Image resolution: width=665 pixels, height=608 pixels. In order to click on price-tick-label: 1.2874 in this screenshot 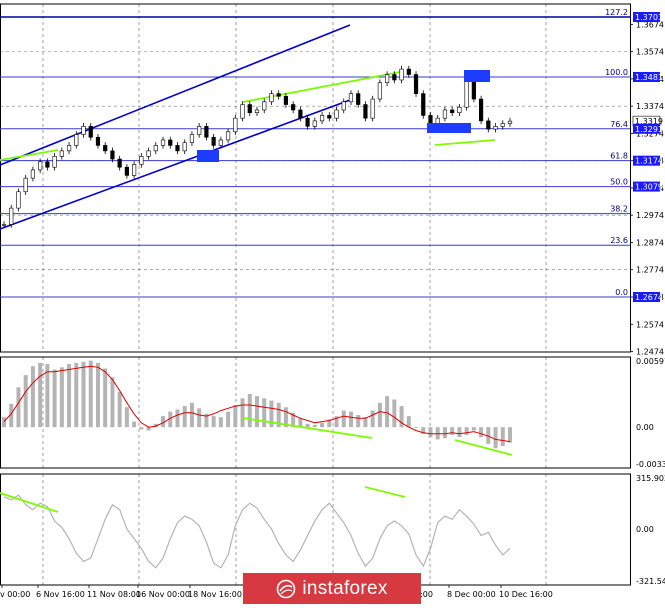, I will do `click(650, 242)`.